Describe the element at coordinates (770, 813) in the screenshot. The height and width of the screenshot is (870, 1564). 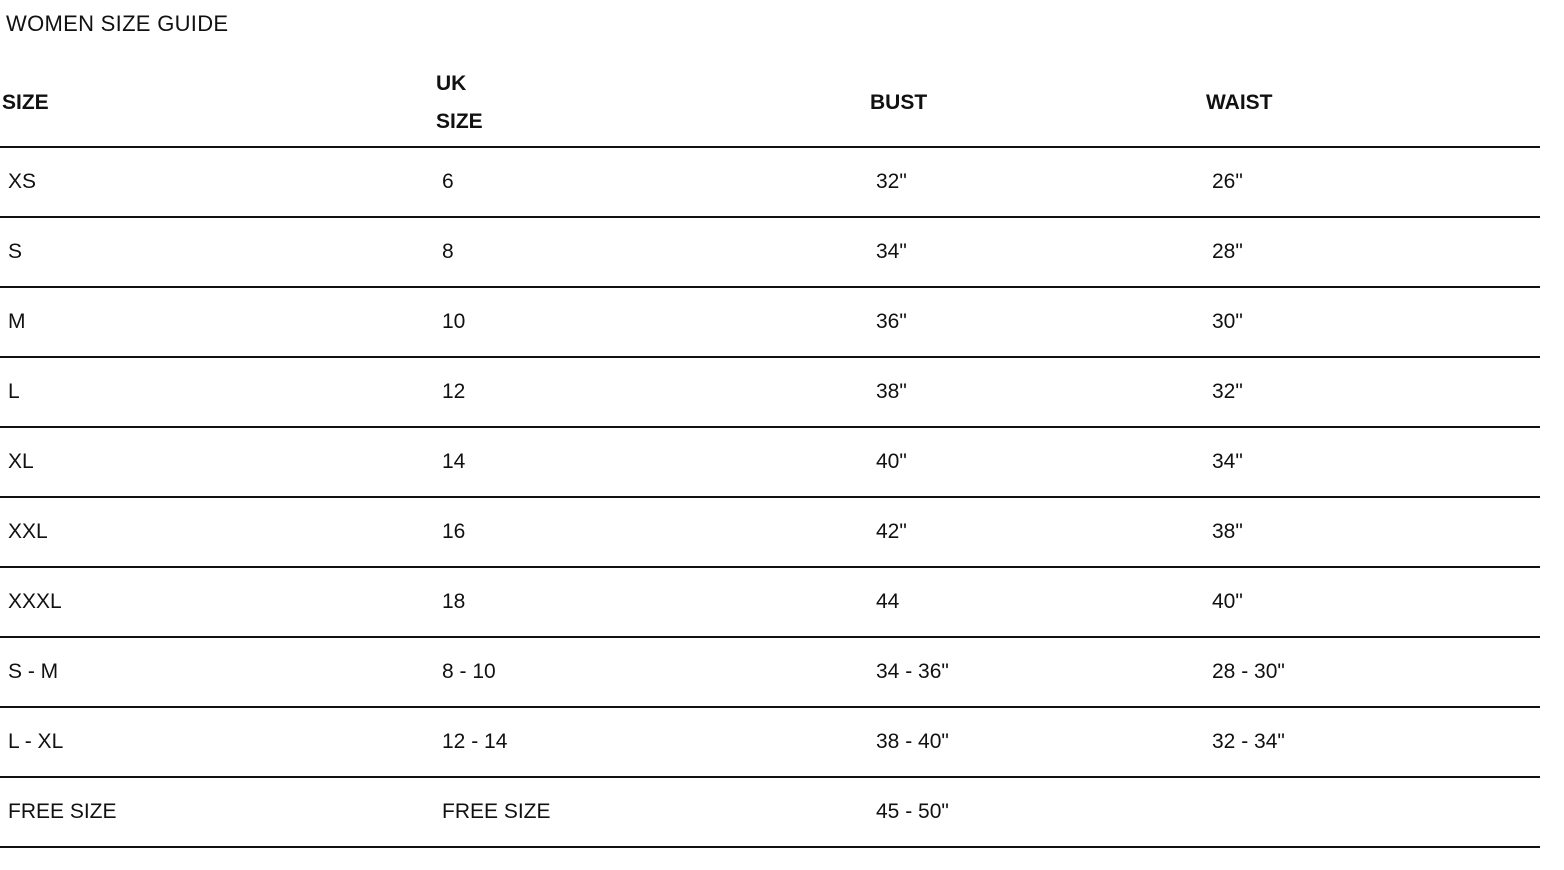
I see `table-row: FREE SIZE FREE SIZE 45 - 50"` at that location.